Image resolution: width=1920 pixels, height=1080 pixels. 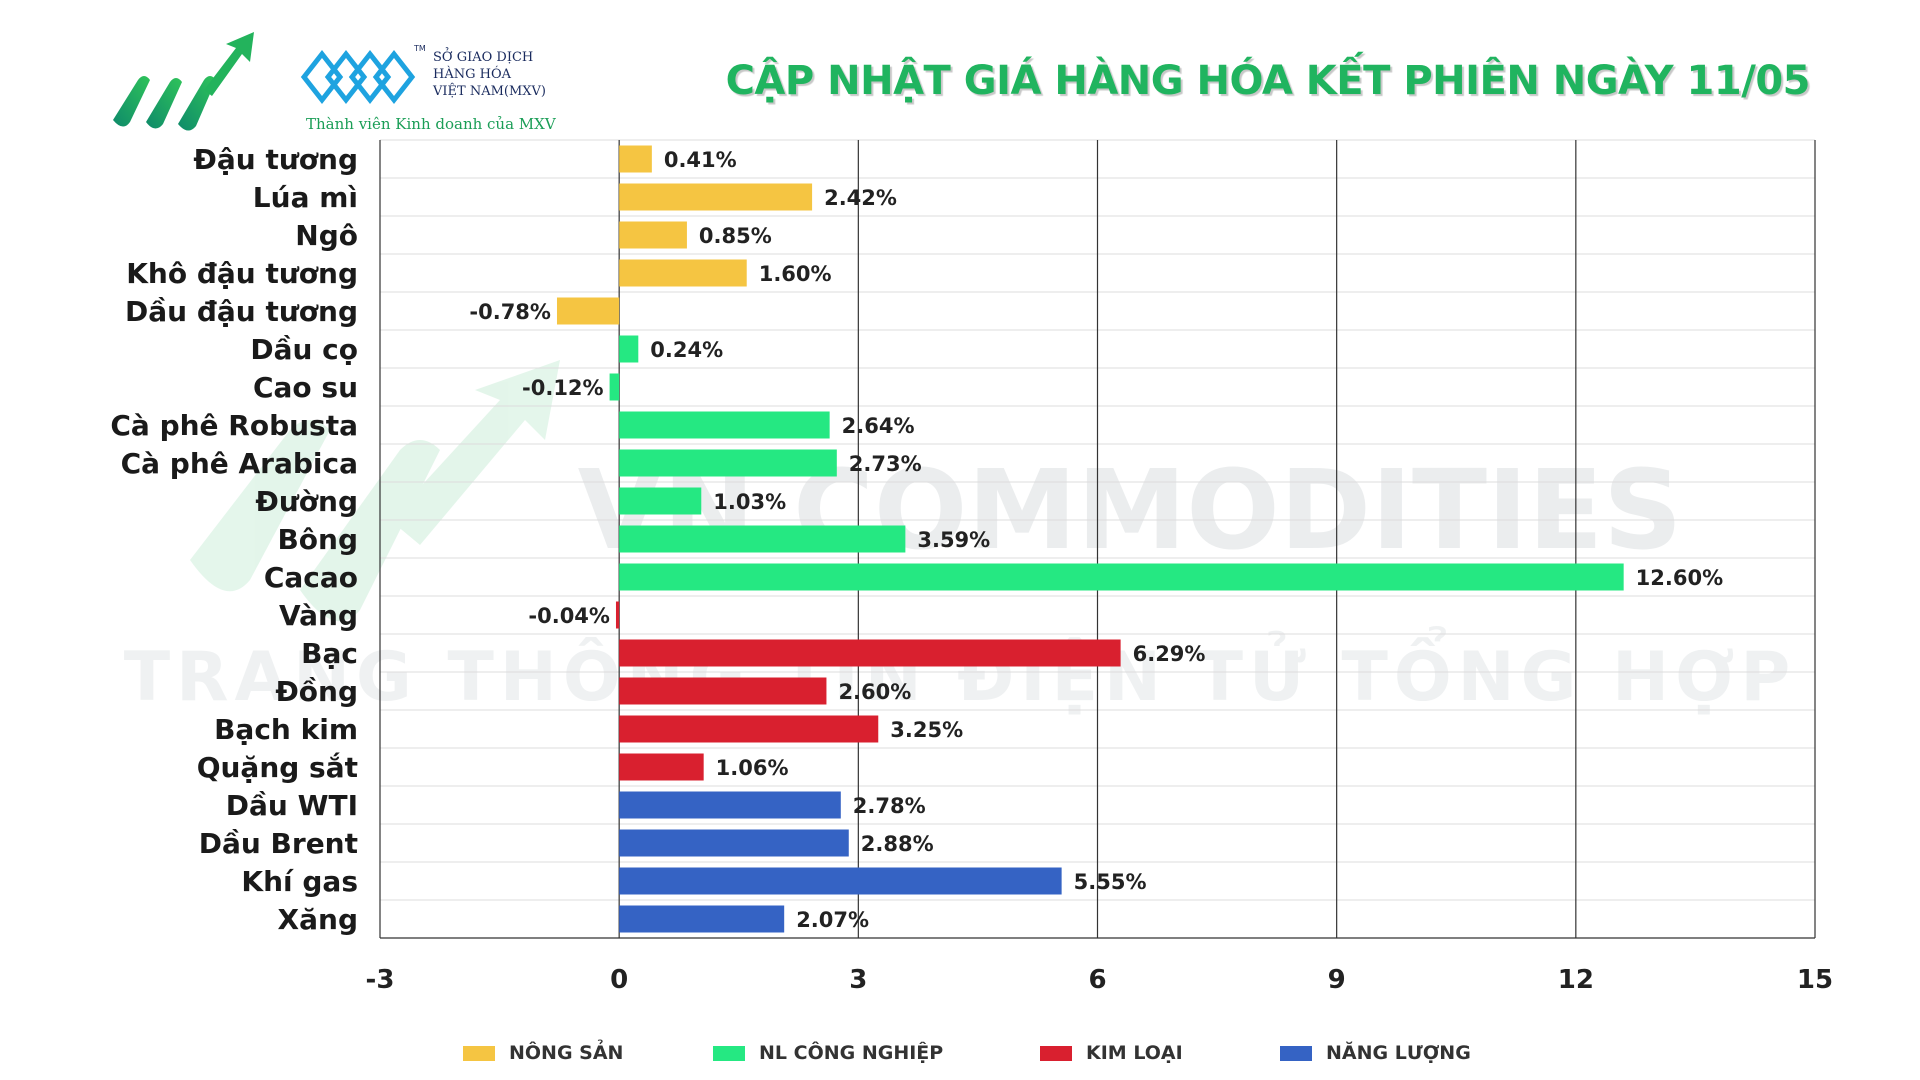 I want to click on data-label: 0.24%, so click(x=686, y=350).